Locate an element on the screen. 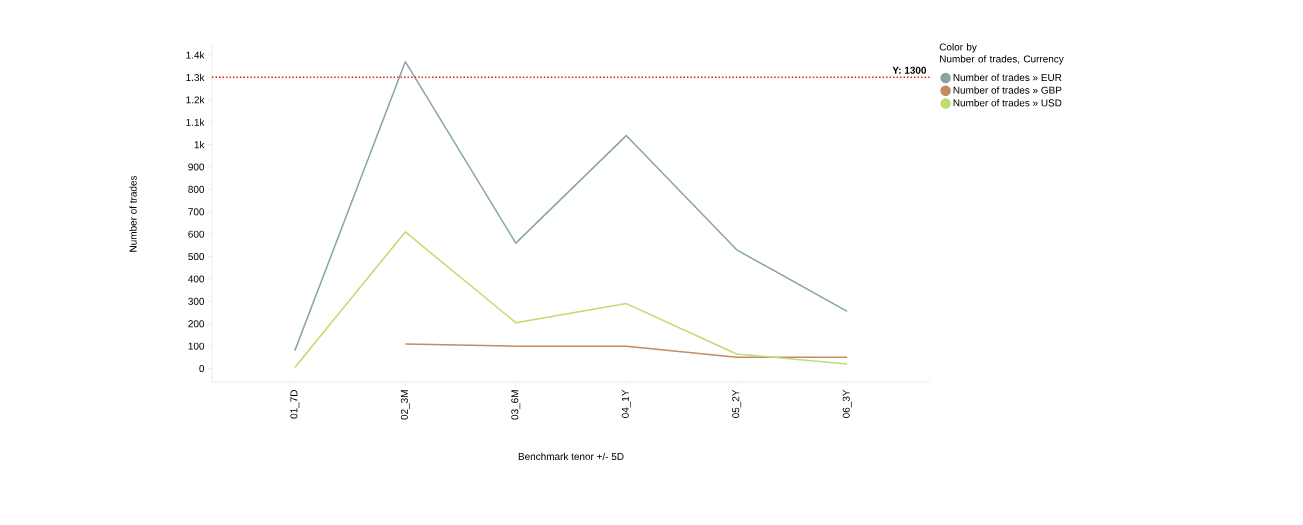 The width and height of the screenshot is (1303, 525). ref-line-label: Y: 1300 is located at coordinates (909, 70).